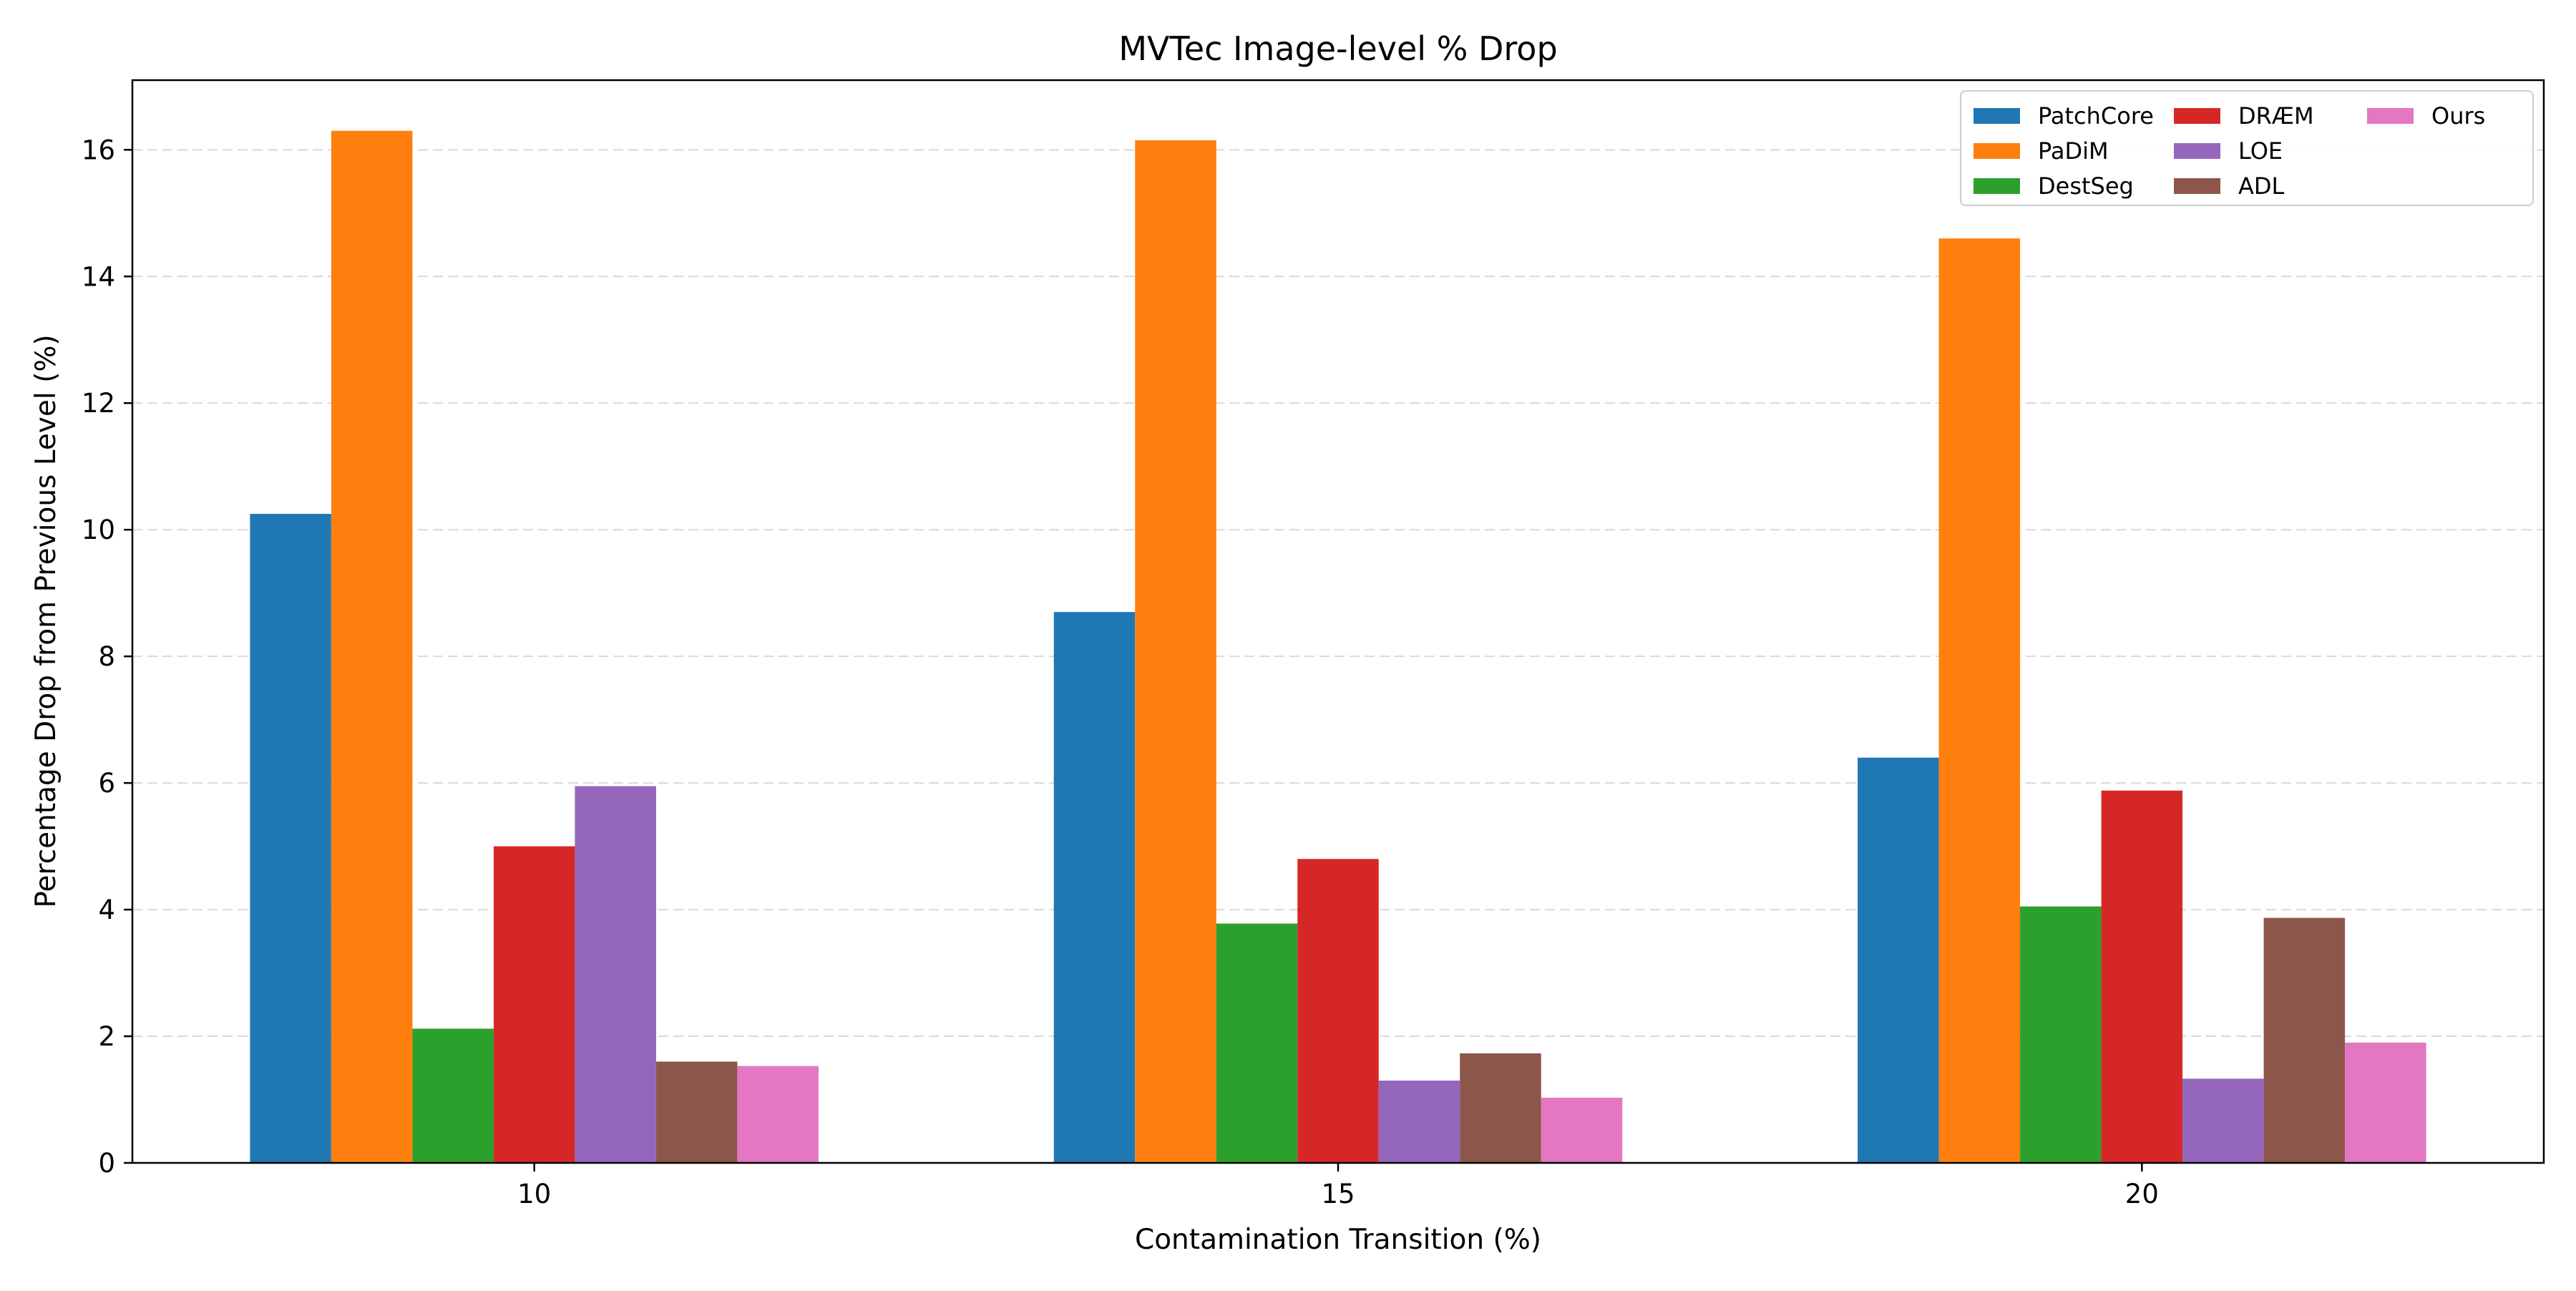  What do you see at coordinates (98, 276) in the screenshot?
I see `y-tick-label: 14` at bounding box center [98, 276].